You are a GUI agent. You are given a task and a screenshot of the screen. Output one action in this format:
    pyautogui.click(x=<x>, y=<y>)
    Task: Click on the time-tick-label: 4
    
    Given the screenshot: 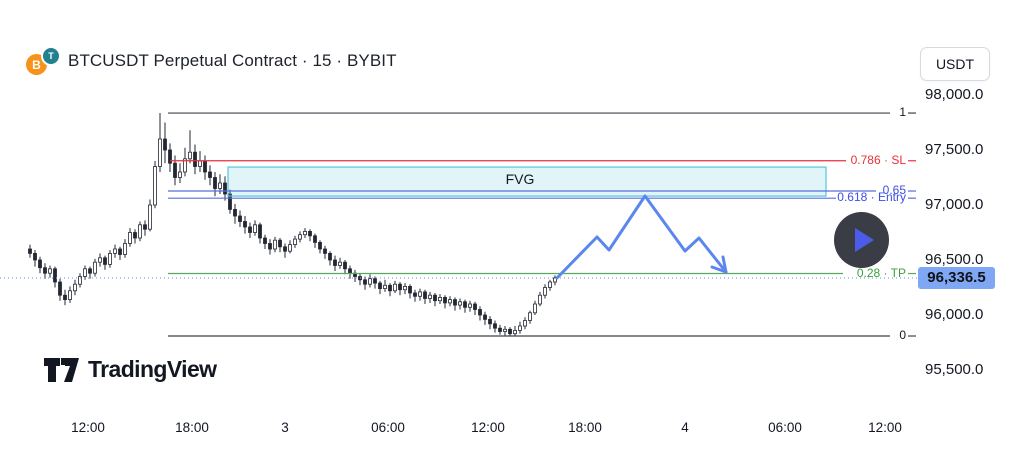 What is the action you would take?
    pyautogui.click(x=685, y=427)
    